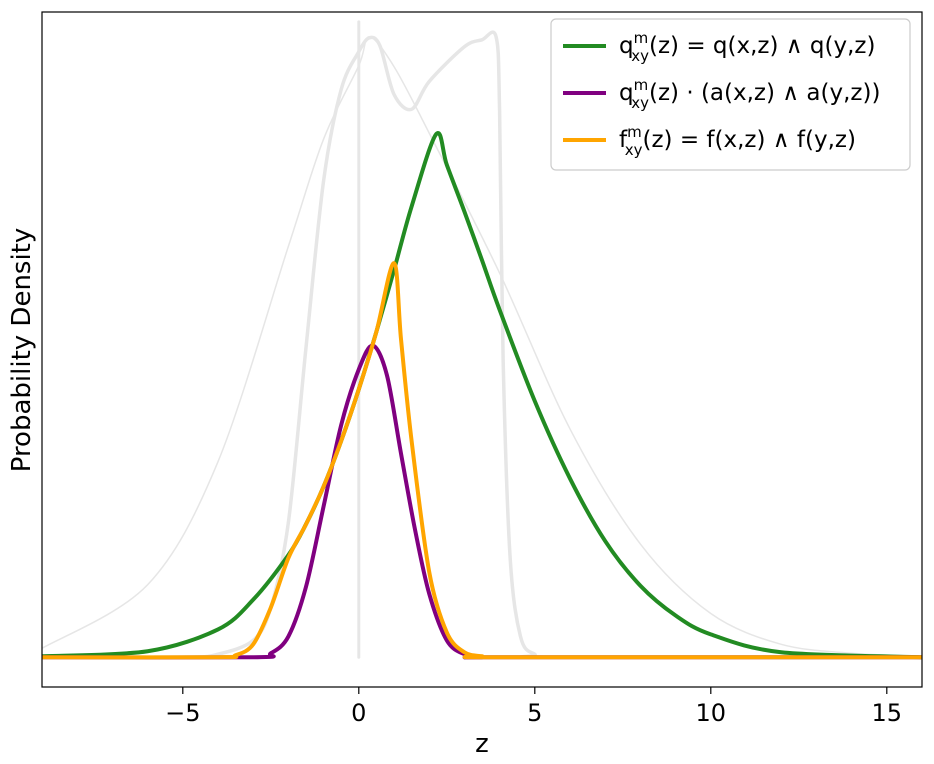 The image size is (934, 764). Describe the element at coordinates (737, 141) in the screenshot. I see `legend-entry: fm xy(z) = f(x,z) ∧ f(y,z)` at that location.